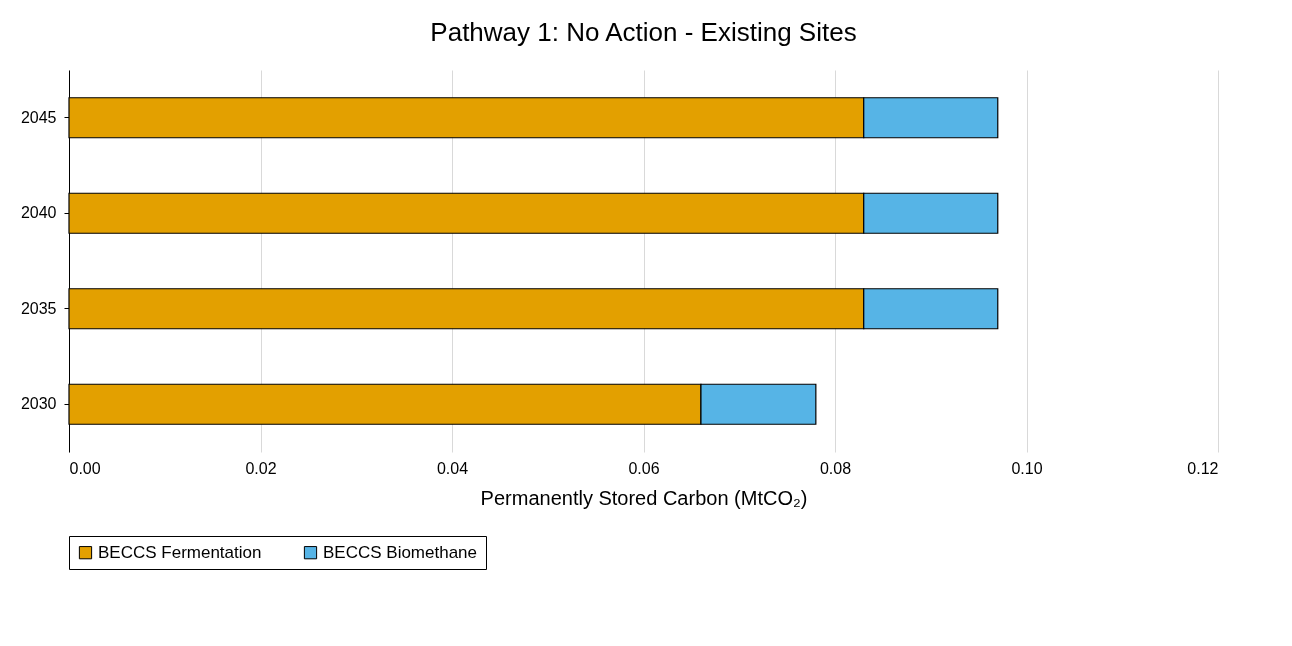  What do you see at coordinates (261, 468) in the screenshot?
I see `x-tick-label: 0.02` at bounding box center [261, 468].